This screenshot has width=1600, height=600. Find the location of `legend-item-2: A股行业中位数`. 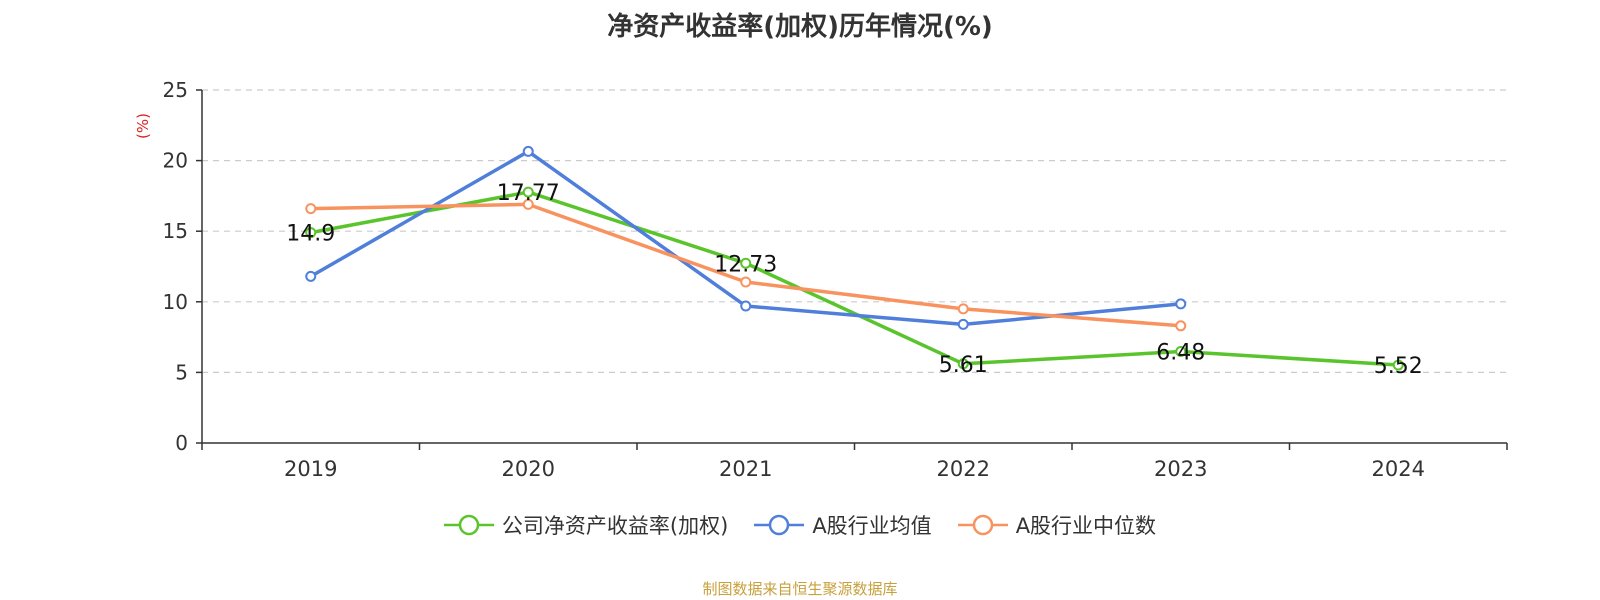

legend-item-2: A股行业中位数 is located at coordinates (1057, 525).